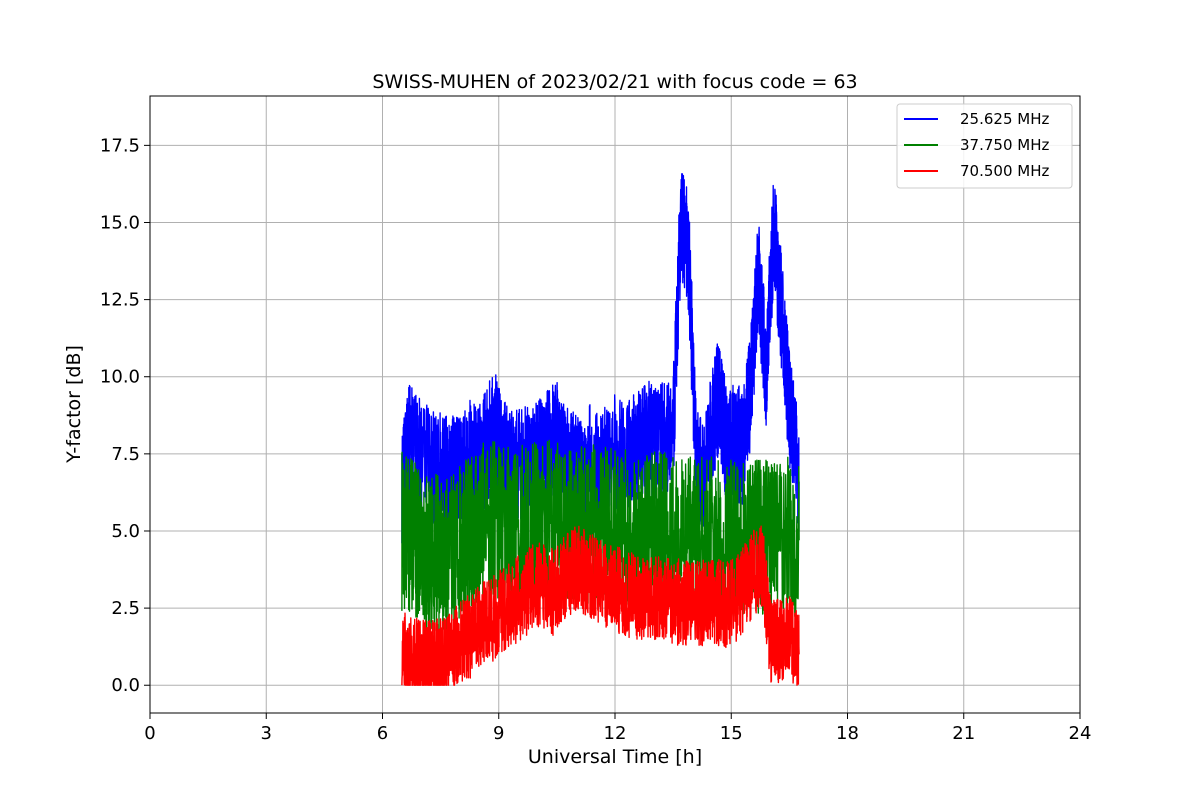  Describe the element at coordinates (125, 608) in the screenshot. I see `y-tick-label: 2.5` at that location.